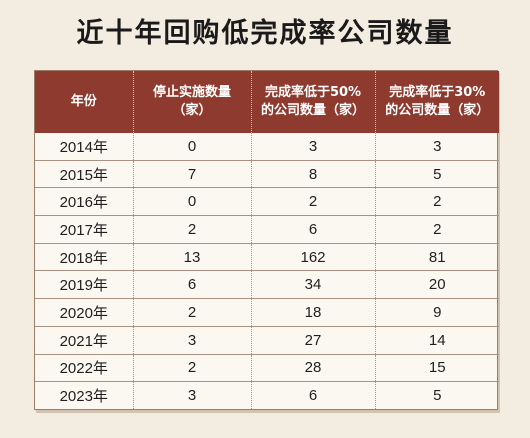 Image resolution: width=530 pixels, height=438 pixels. Describe the element at coordinates (436, 147) in the screenshot. I see `cell-below-30: 3` at that location.